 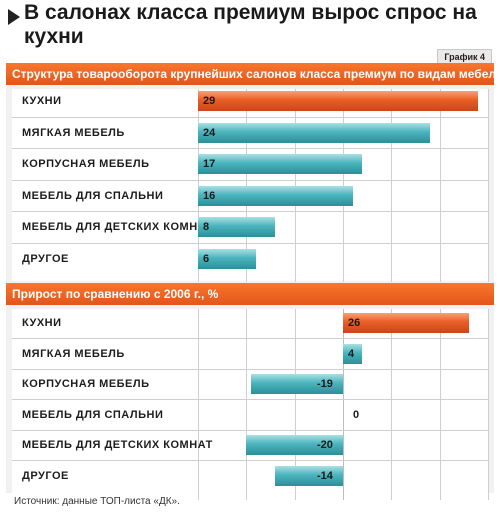 What do you see at coordinates (325, 384) in the screenshot?
I see `chart-2-value-label: -19` at bounding box center [325, 384].